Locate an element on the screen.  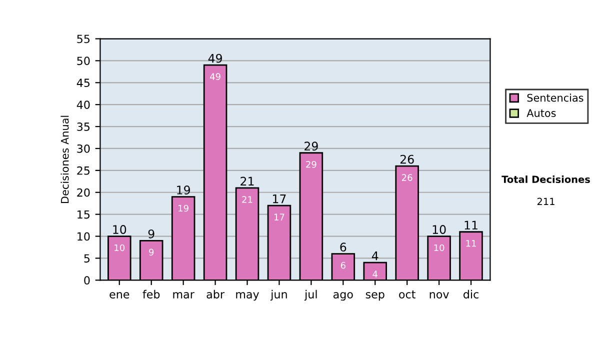
total-label: 21 is located at coordinates (247, 181).